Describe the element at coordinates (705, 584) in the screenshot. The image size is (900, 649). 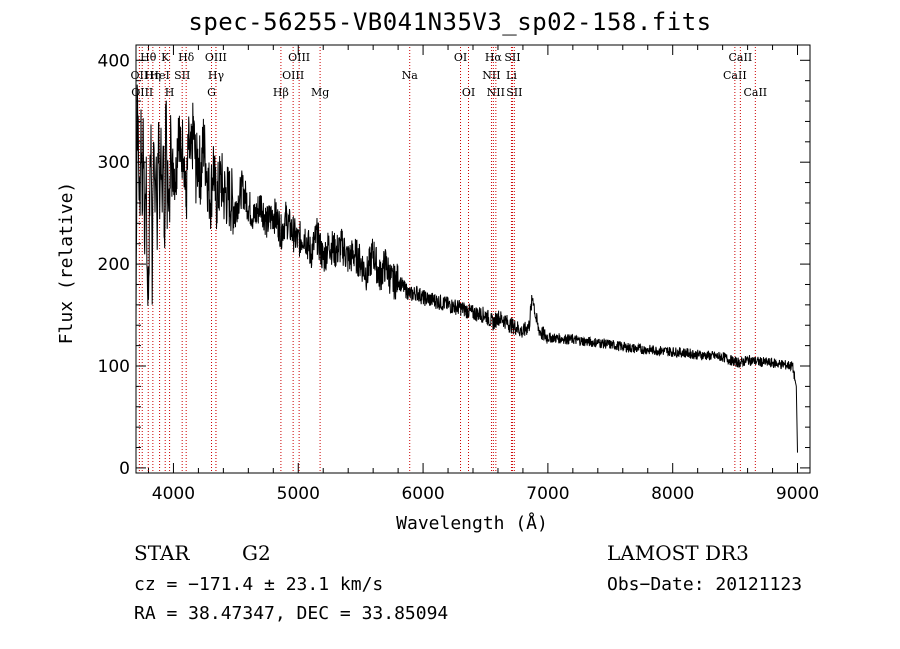
I see `obs-date: Obs−Date: 20121123` at that location.